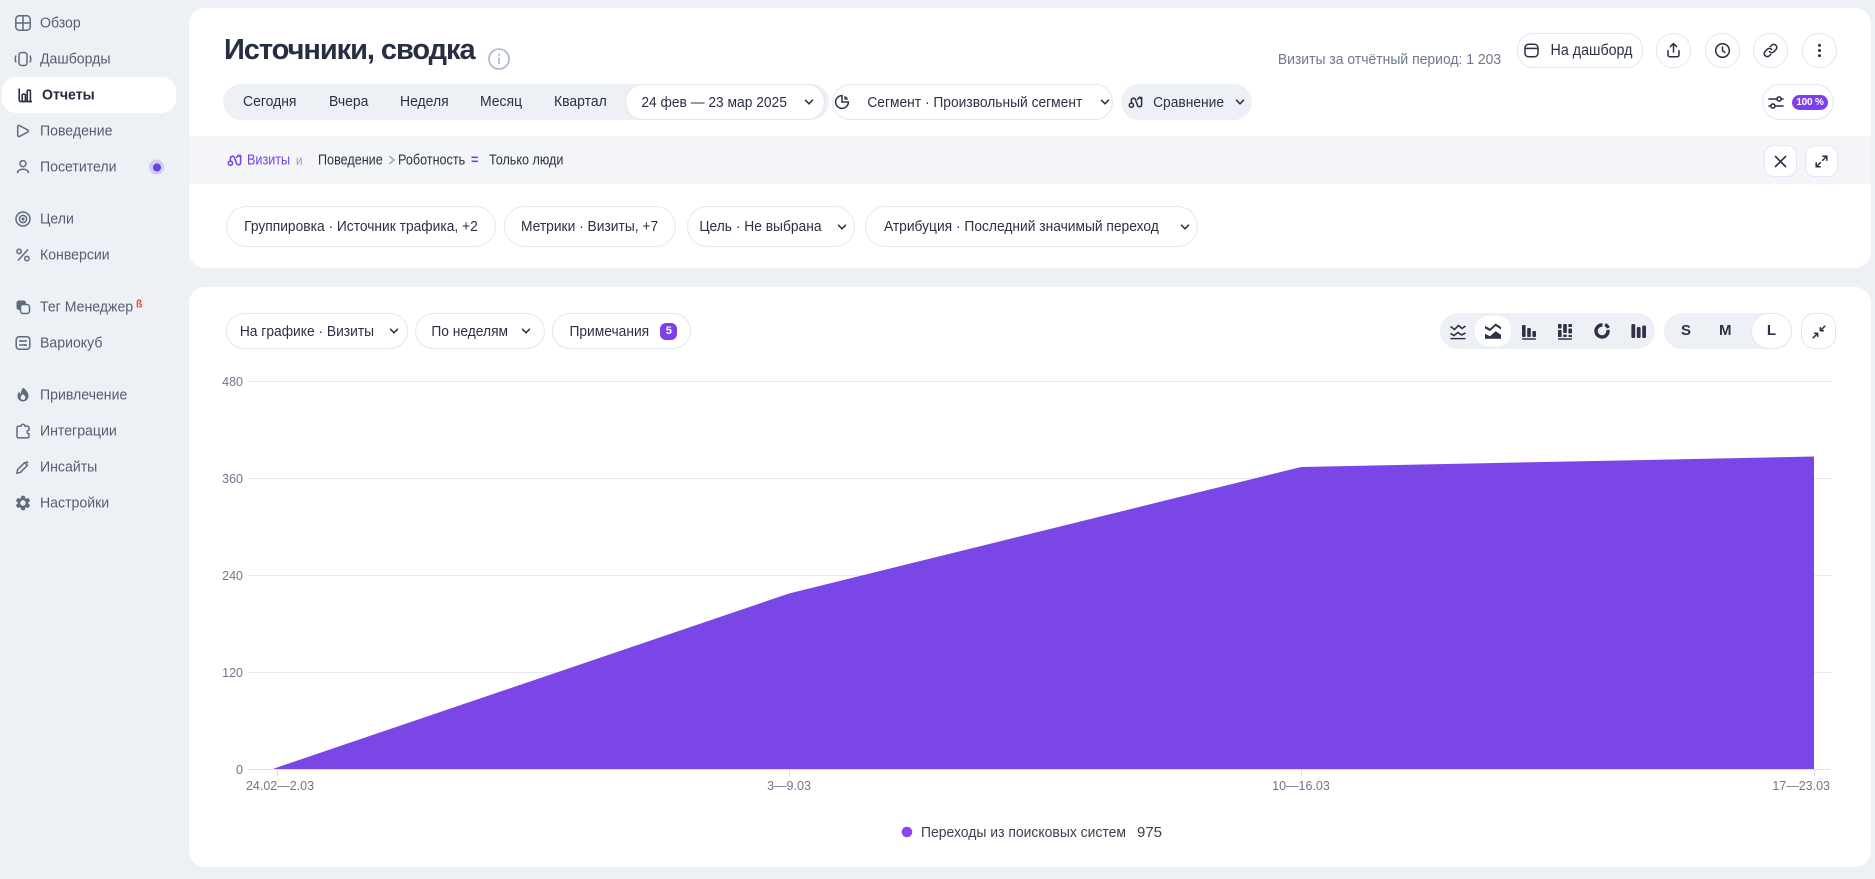  I want to click on svg-text: Переходы из поисковых систем, so click(1023, 832).